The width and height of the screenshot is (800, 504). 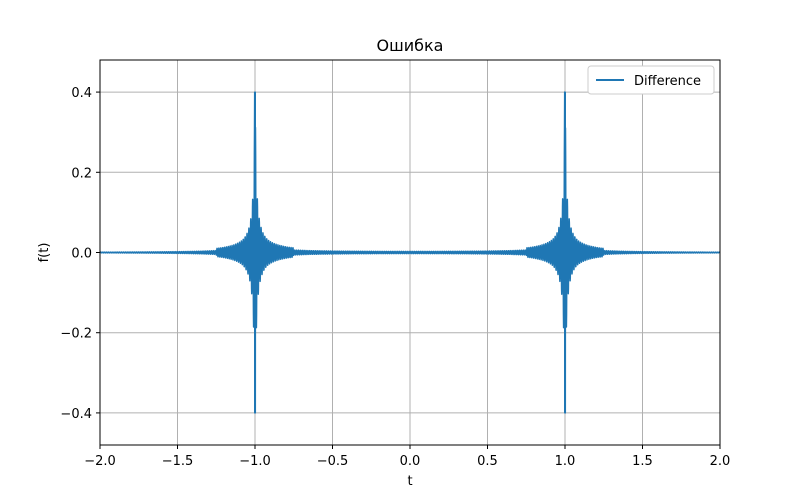 I want to click on x-tick-label: 2.0, so click(x=720, y=461).